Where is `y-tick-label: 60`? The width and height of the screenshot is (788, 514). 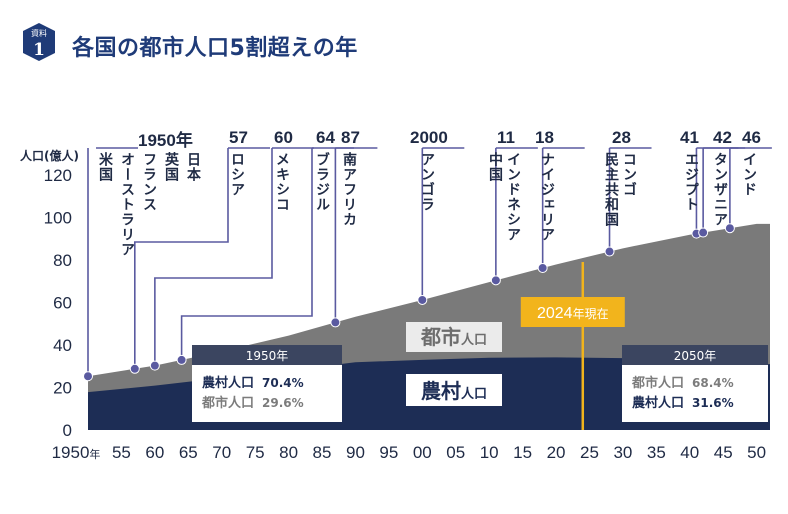 y-tick-label: 60 is located at coordinates (62, 303).